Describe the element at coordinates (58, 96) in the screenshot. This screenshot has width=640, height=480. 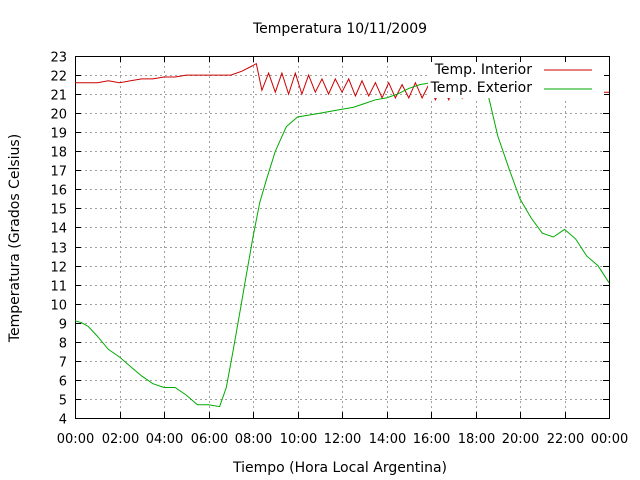
I see `y-tick-label: 21` at that location.